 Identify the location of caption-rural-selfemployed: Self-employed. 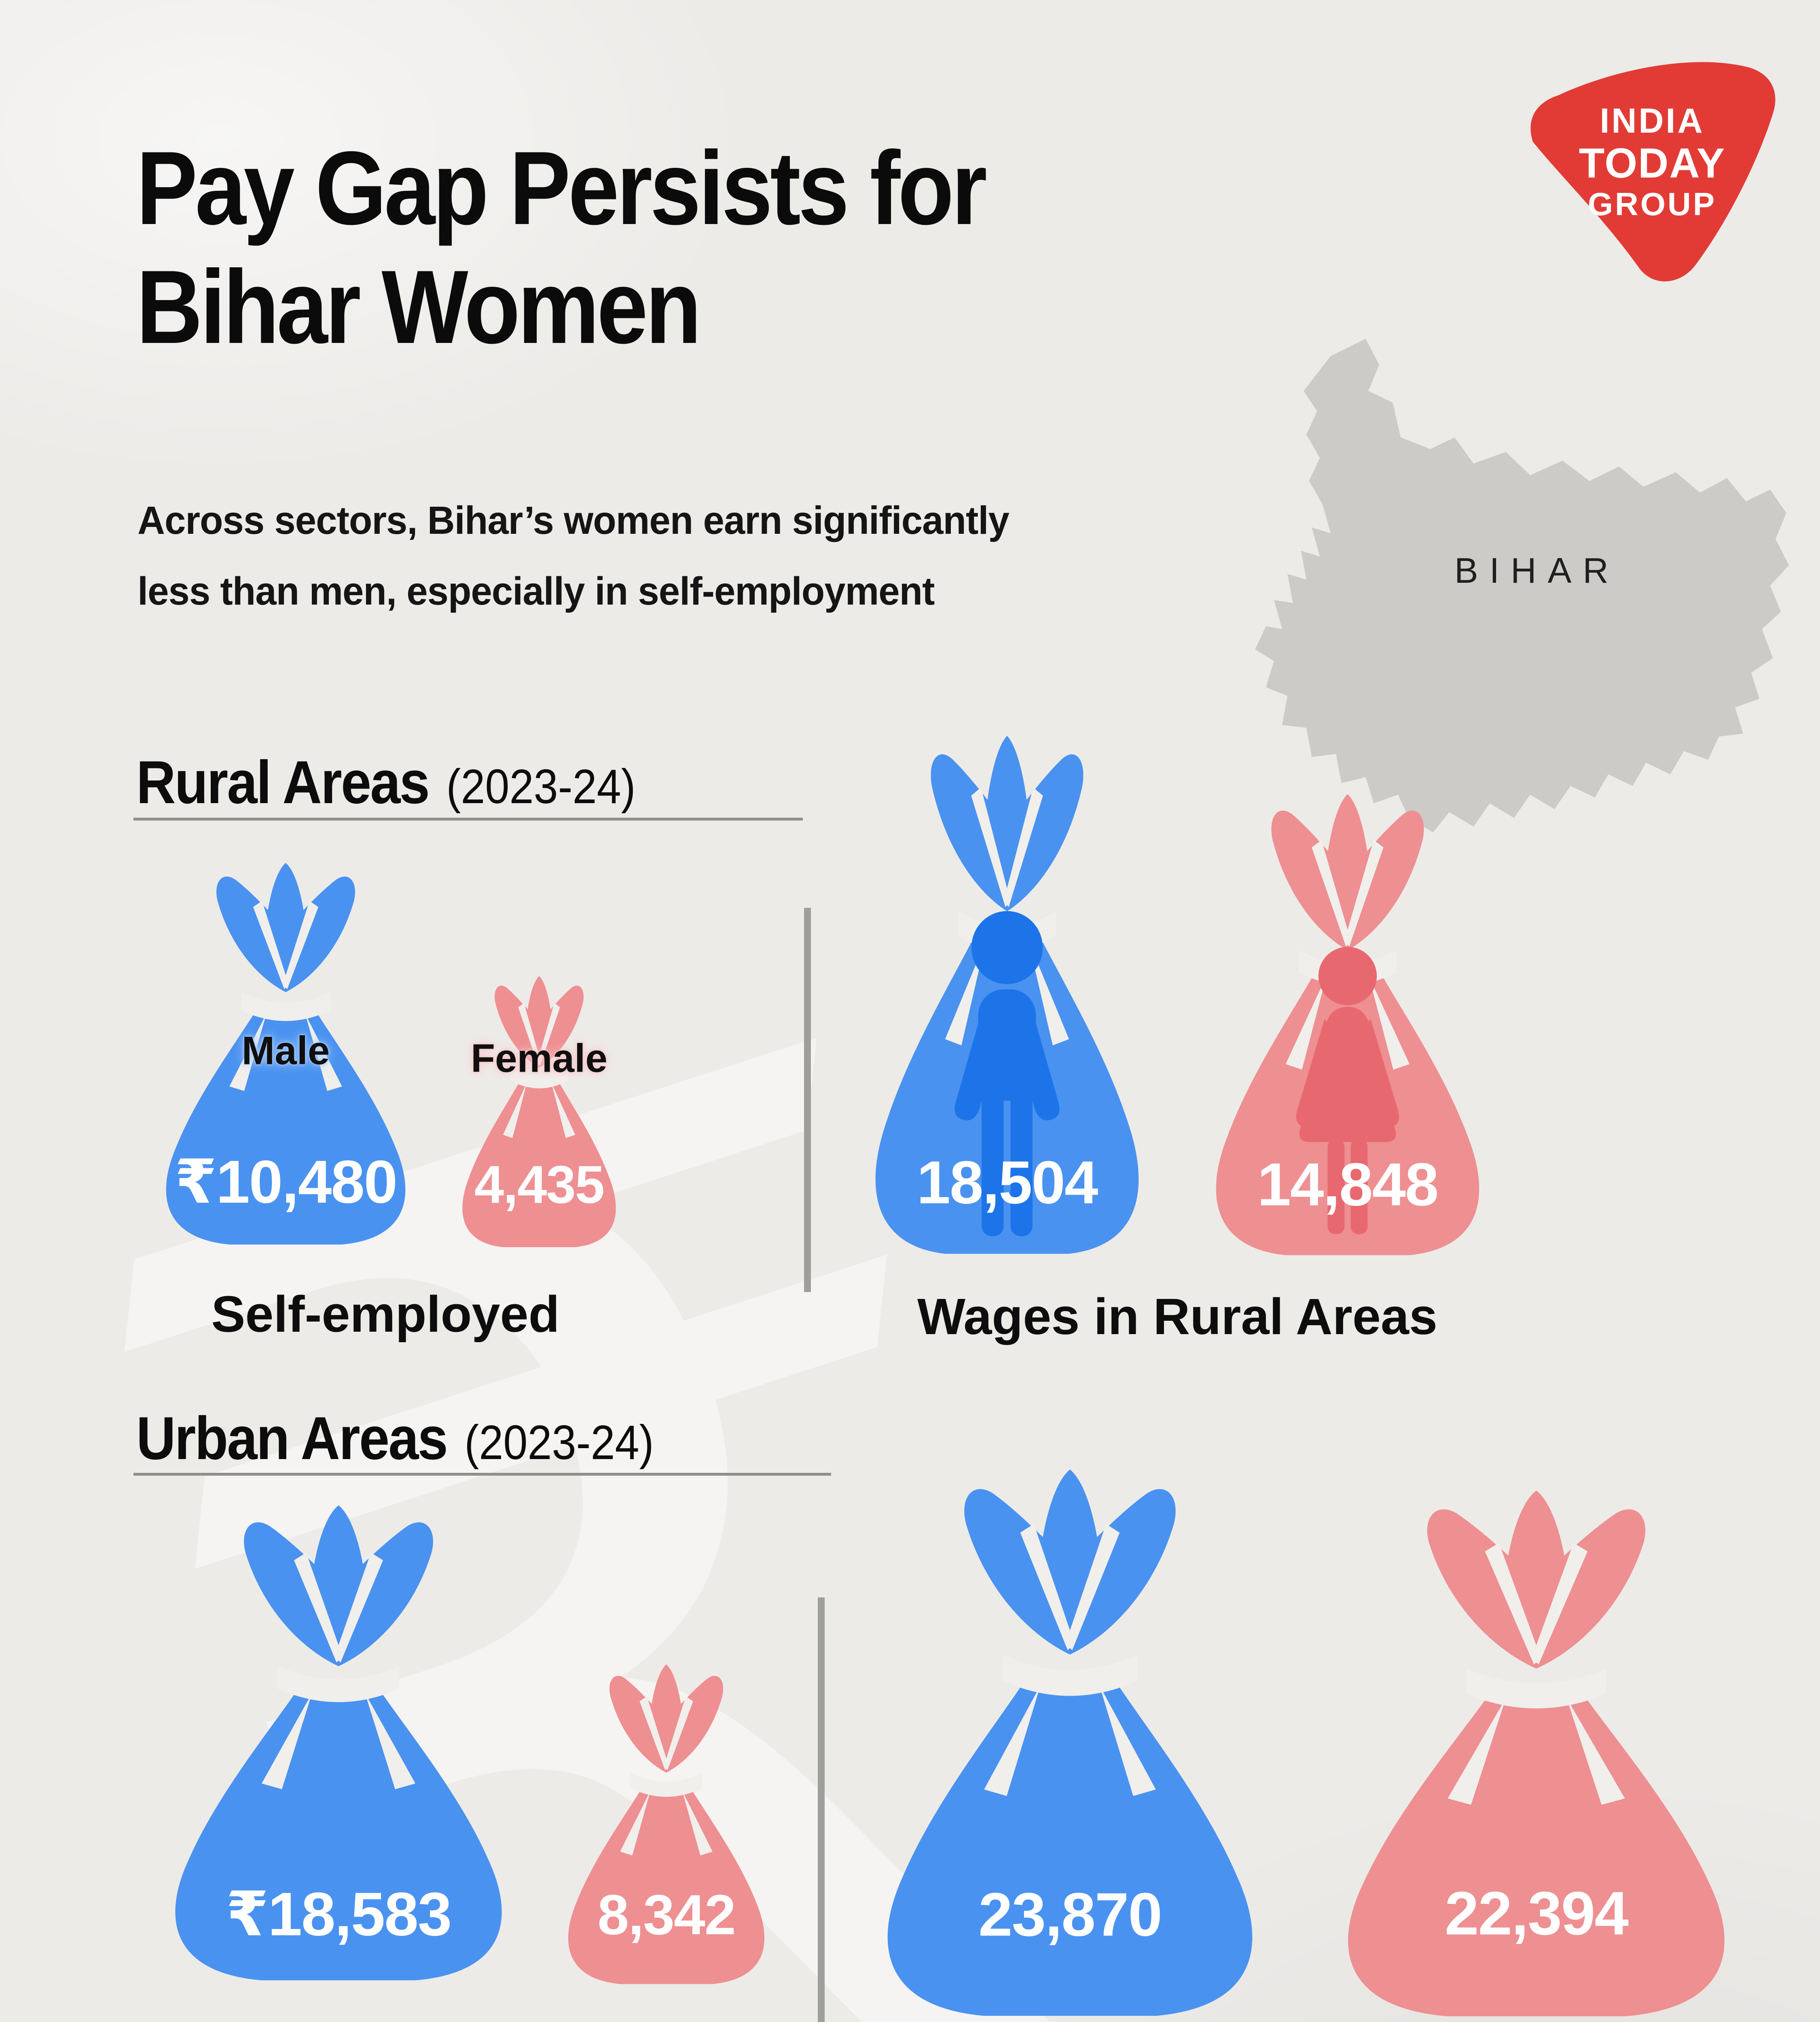
(385, 1314).